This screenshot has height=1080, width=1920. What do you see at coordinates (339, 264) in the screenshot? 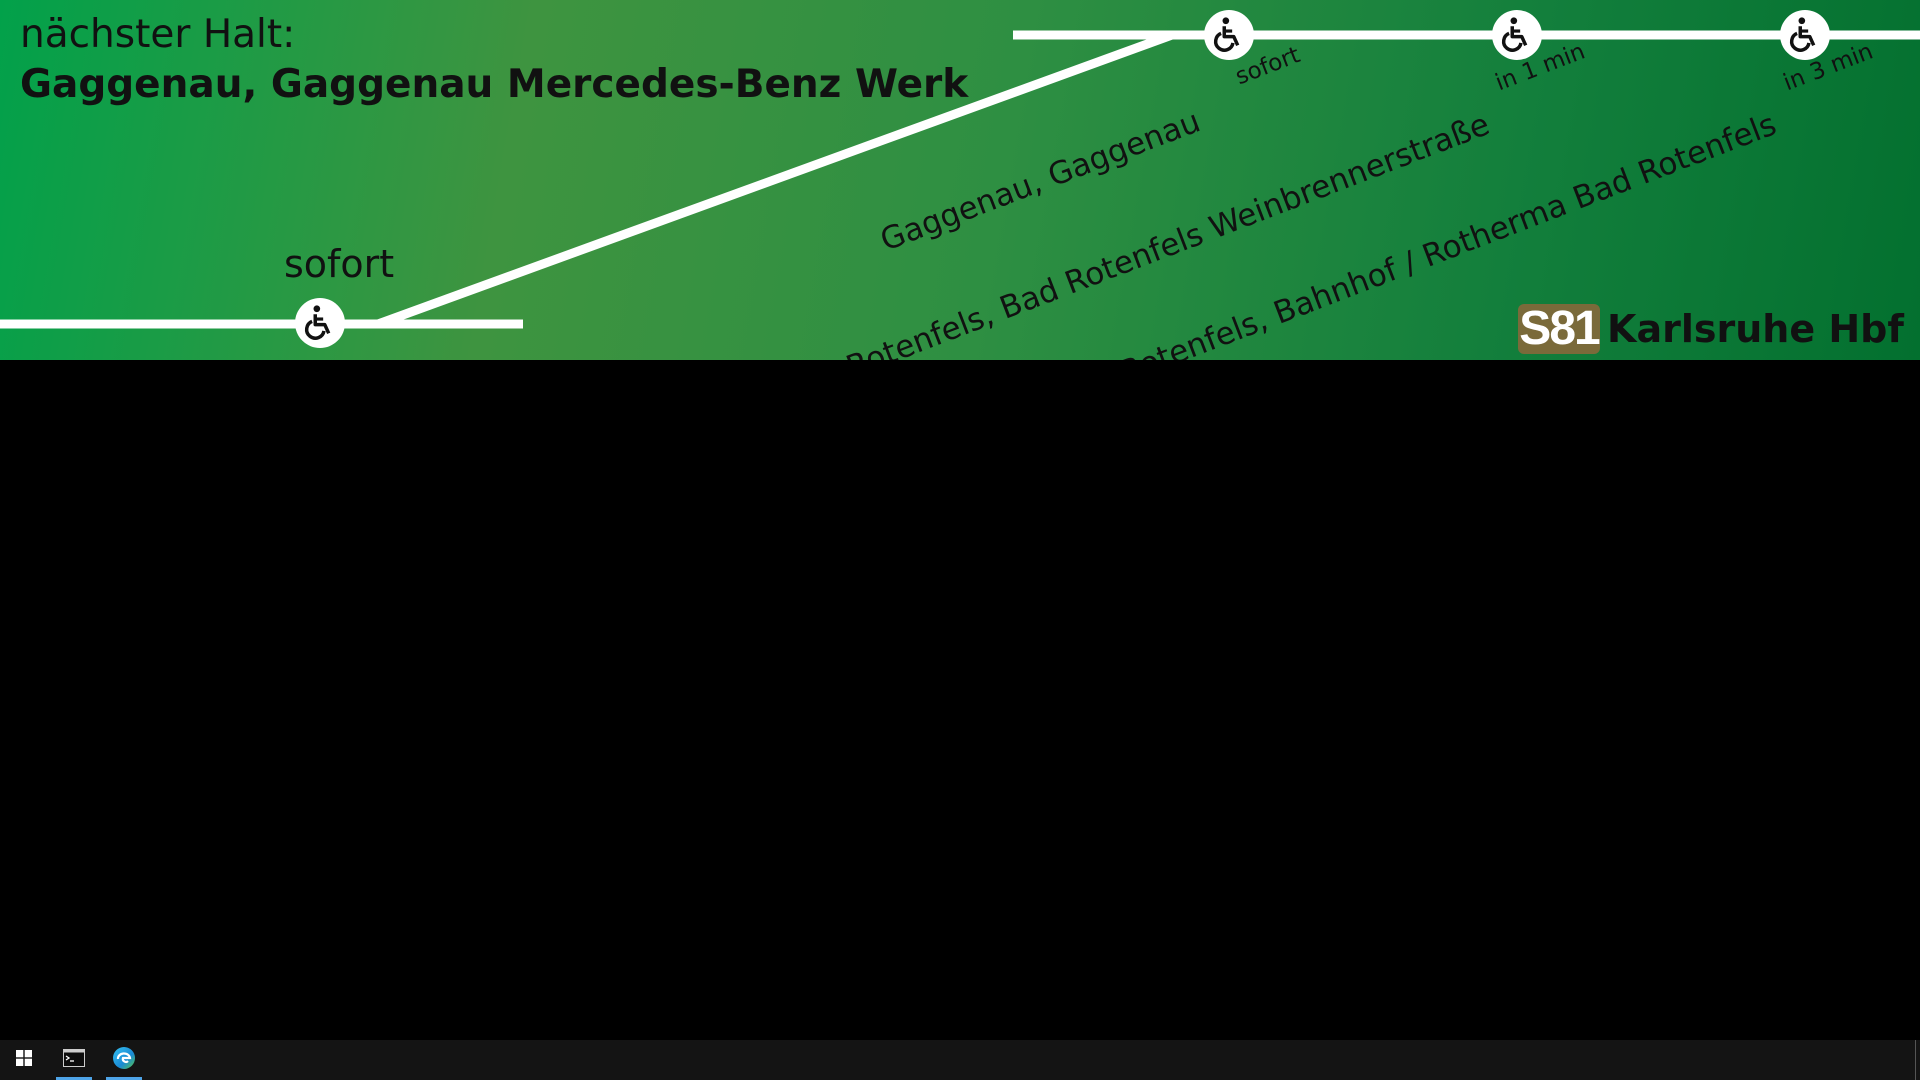
I see `current-stop-eta: sofort` at bounding box center [339, 264].